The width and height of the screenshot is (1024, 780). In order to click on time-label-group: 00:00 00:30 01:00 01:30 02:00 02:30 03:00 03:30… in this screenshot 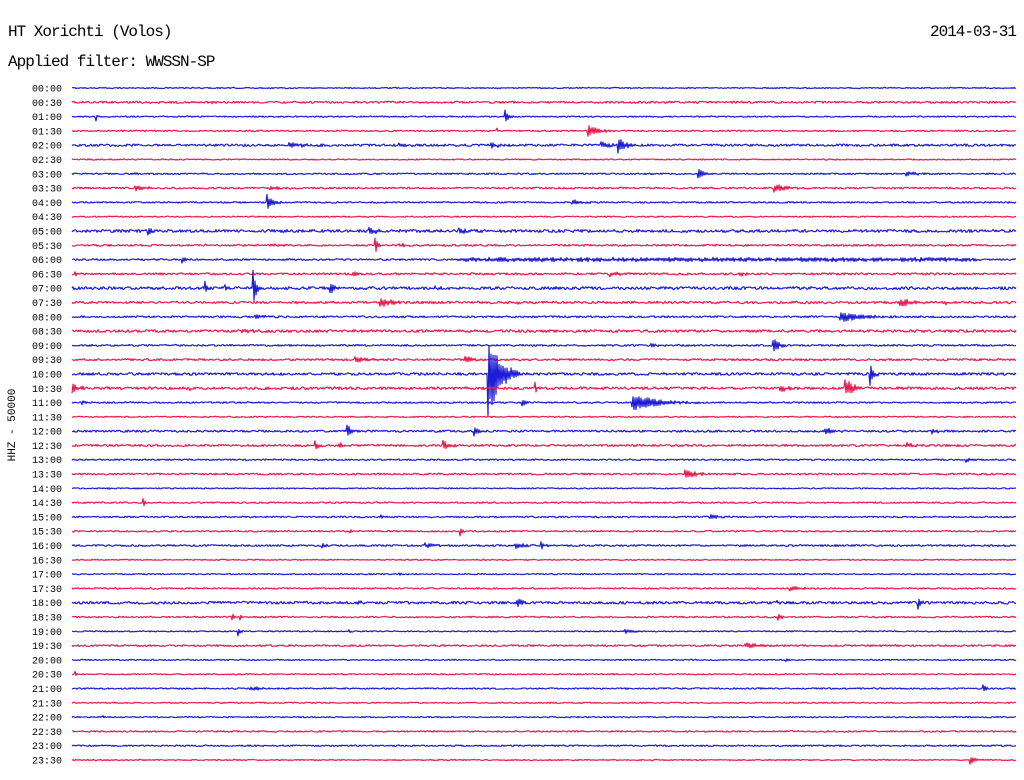, I will do `click(47, 426)`.